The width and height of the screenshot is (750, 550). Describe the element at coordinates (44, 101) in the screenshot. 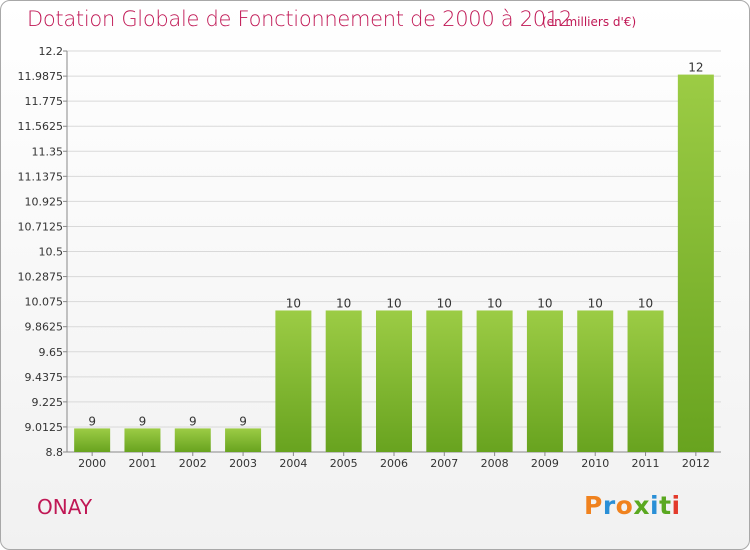

I see `y-tick-label: 11.775` at that location.